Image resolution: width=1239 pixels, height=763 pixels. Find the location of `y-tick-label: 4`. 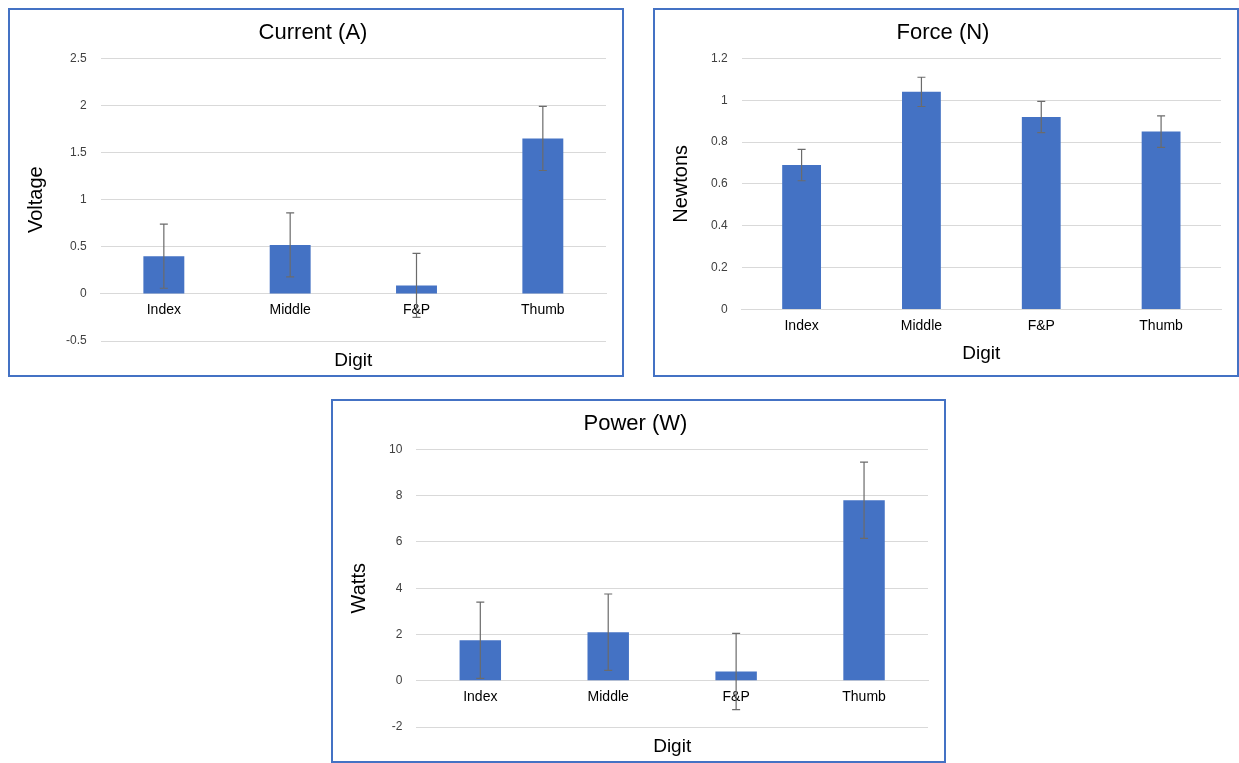

y-tick-label: 4 is located at coordinates (399, 587).